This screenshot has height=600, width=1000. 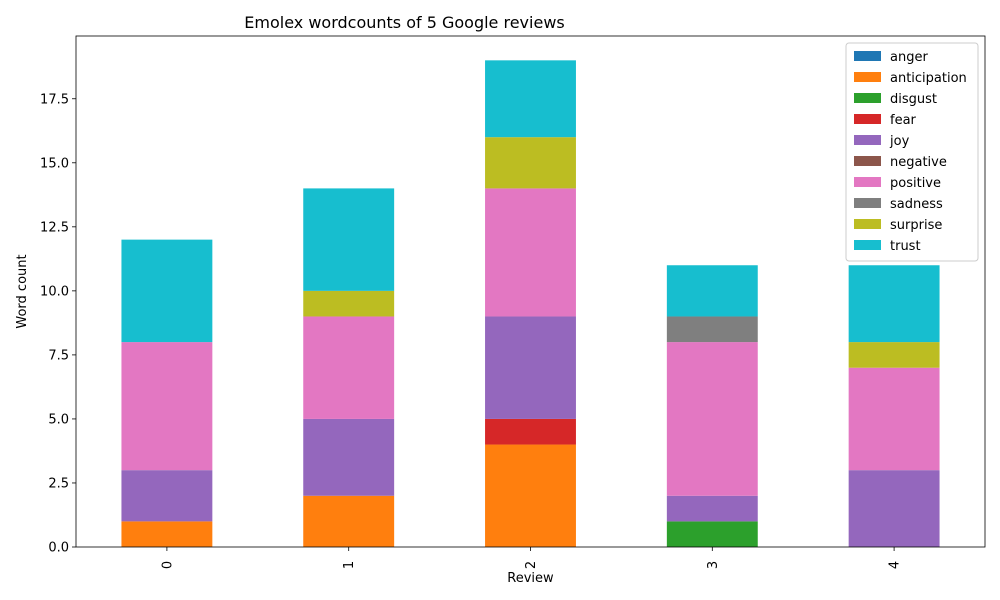 What do you see at coordinates (867, 77) in the screenshot?
I see `legend-swatch-anticipation` at bounding box center [867, 77].